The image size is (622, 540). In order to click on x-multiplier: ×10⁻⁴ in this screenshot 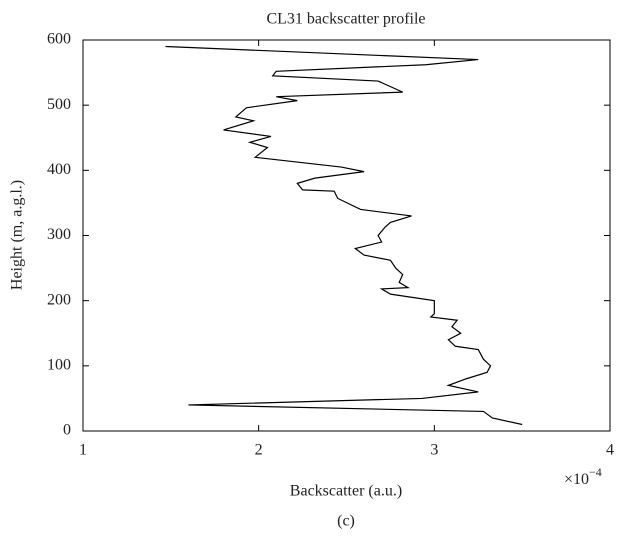, I will do `click(583, 476)`.